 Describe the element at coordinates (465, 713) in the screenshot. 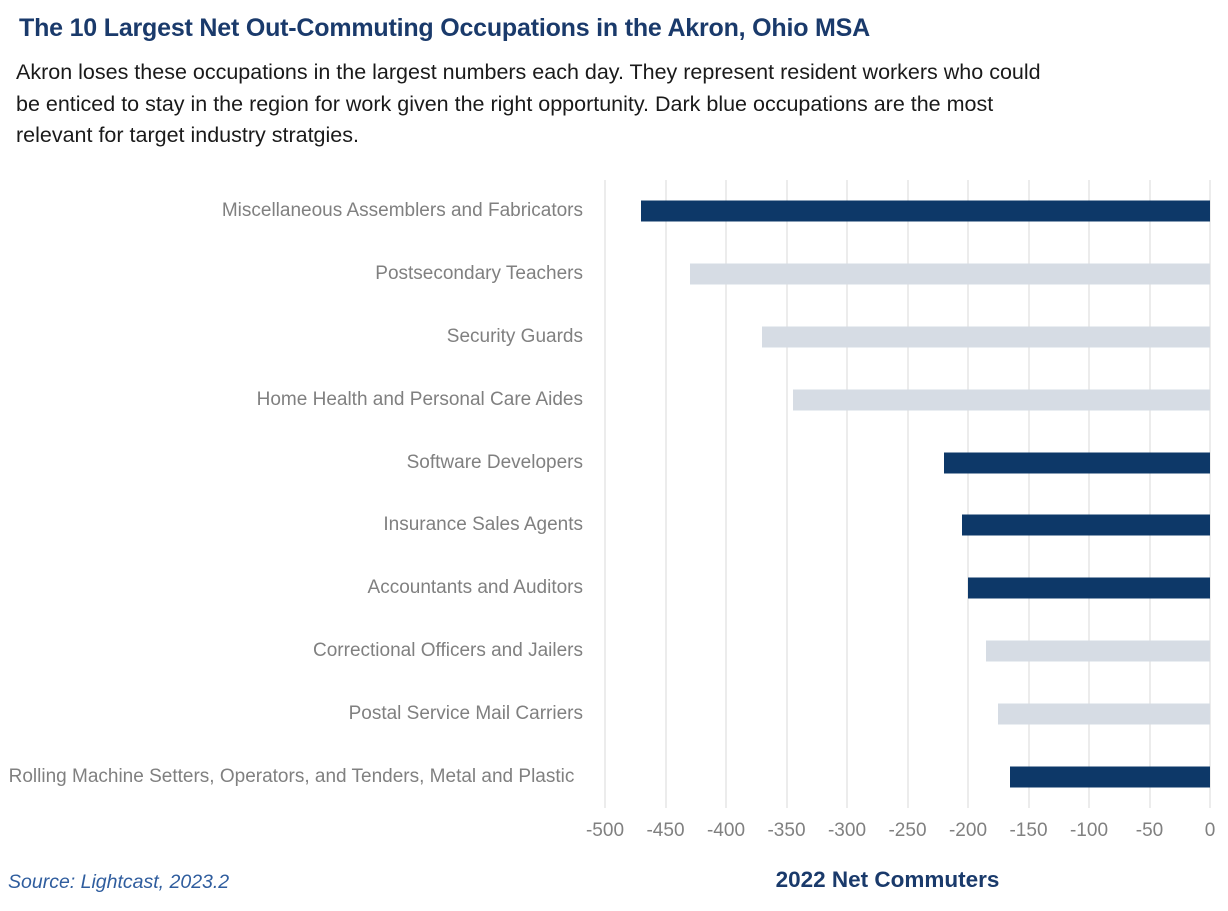

I see `category-label: Postal Service Mail Carriers` at that location.